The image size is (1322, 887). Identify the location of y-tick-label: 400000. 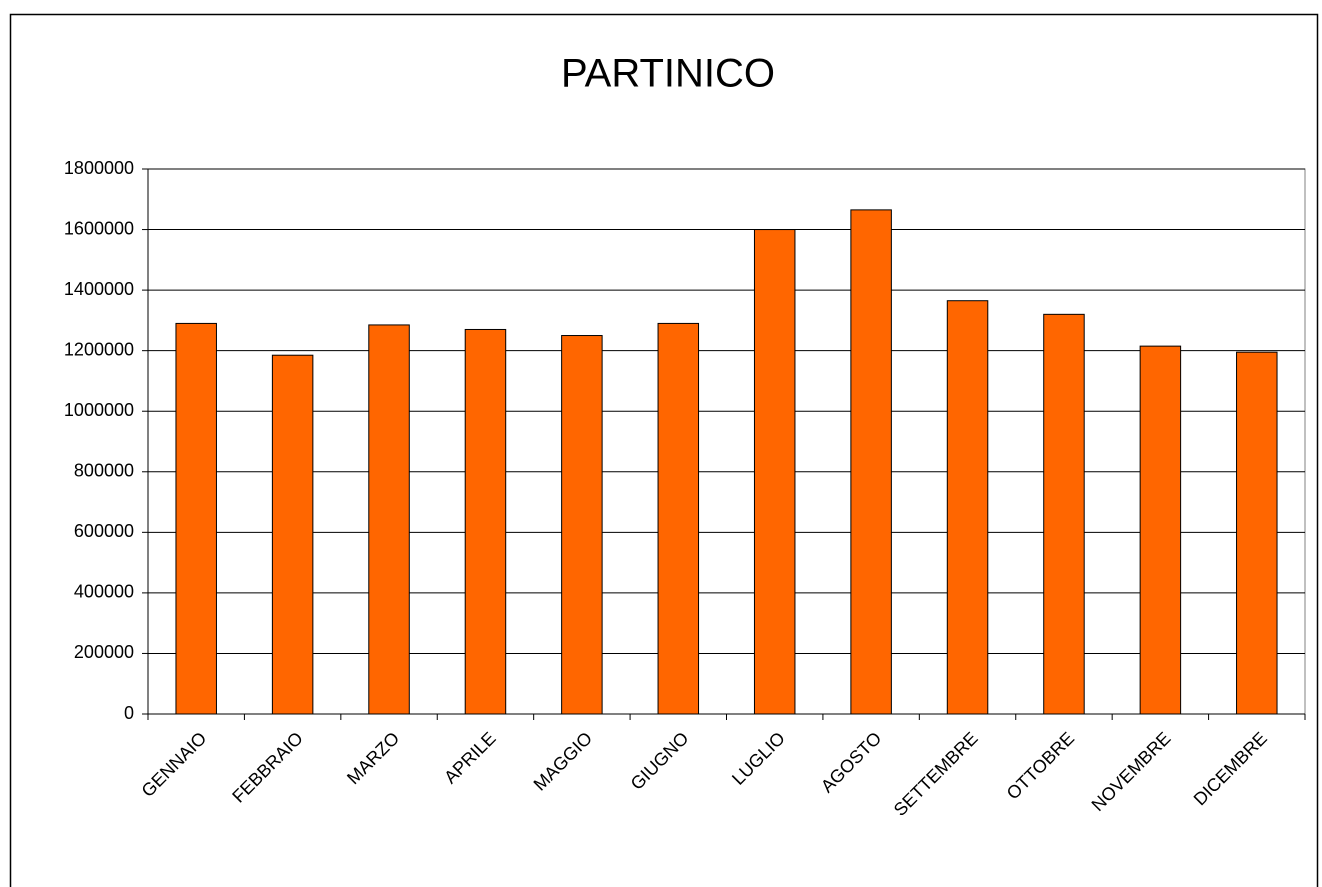
(104, 592).